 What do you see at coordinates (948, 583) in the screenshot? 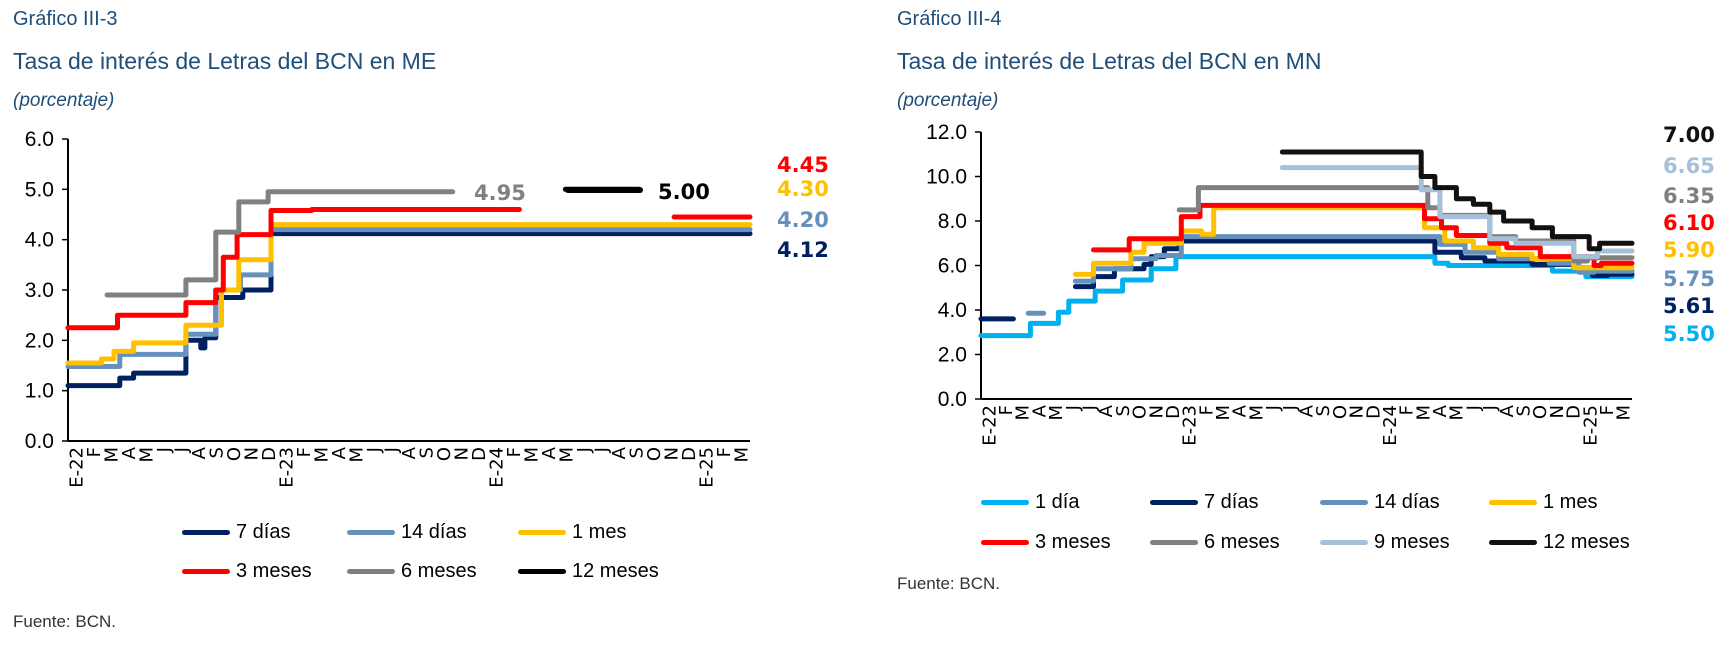
I see `chart-source: Fuente: BCN.` at bounding box center [948, 583].